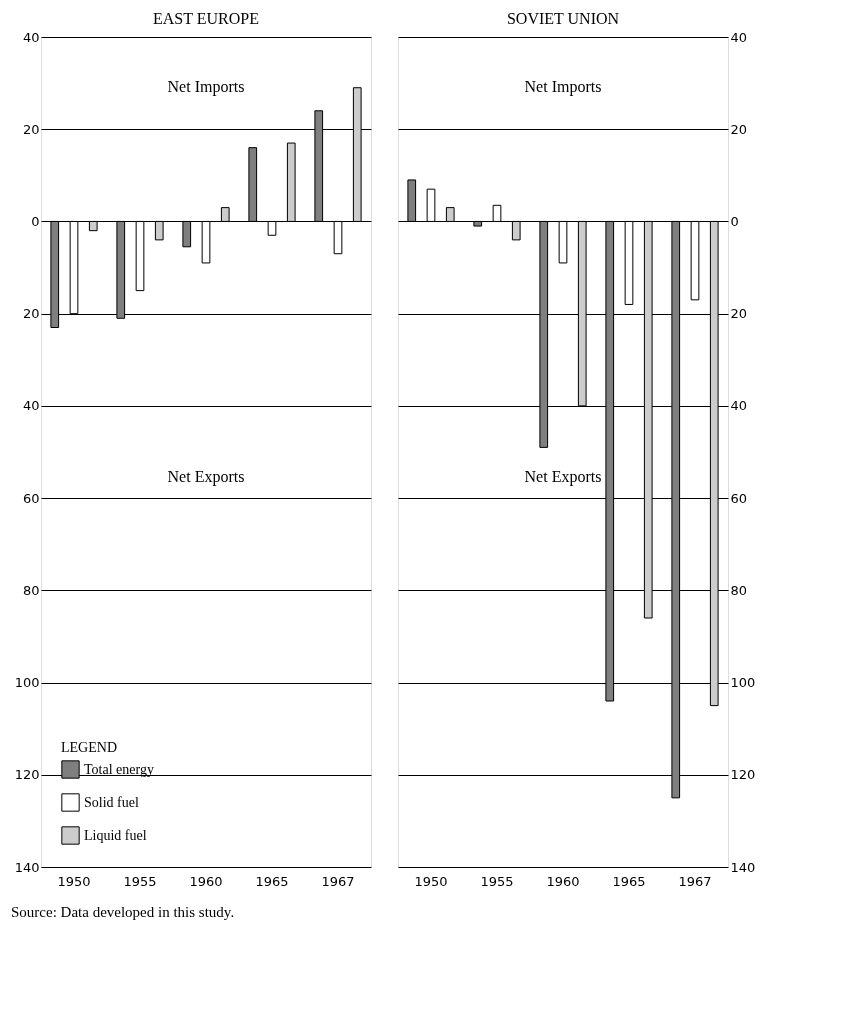 The height and width of the screenshot is (1022, 855). Describe the element at coordinates (563, 18) in the screenshot. I see `chart-title: SOVIET UNION` at that location.